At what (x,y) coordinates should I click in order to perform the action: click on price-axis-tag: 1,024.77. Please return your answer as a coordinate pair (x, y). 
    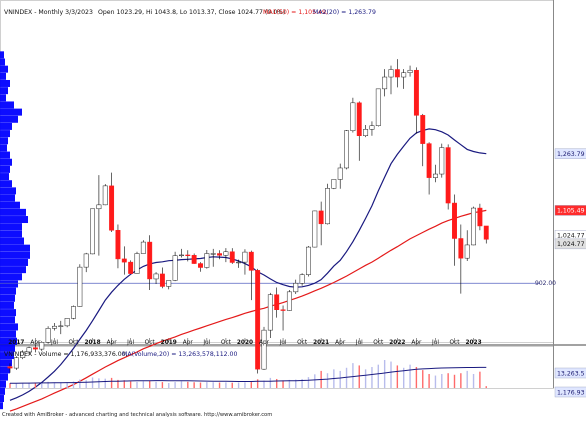
    Looking at the image, I should click on (571, 236).